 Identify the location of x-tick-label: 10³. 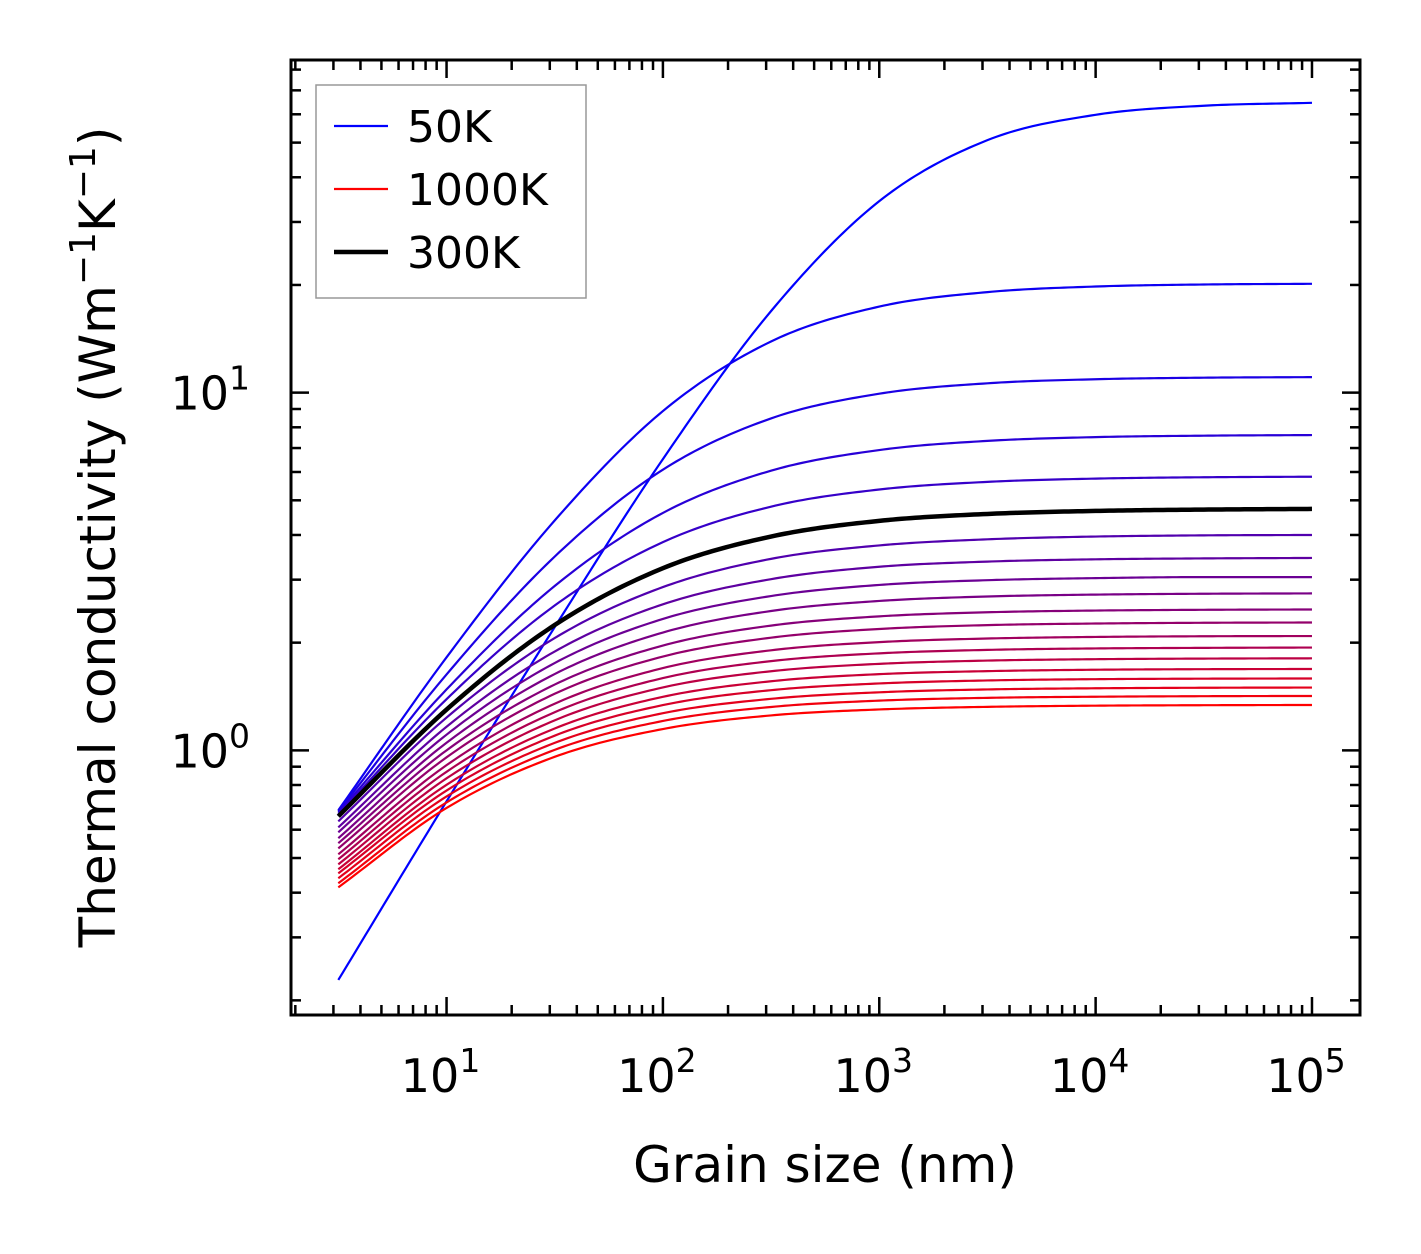
(873, 1072).